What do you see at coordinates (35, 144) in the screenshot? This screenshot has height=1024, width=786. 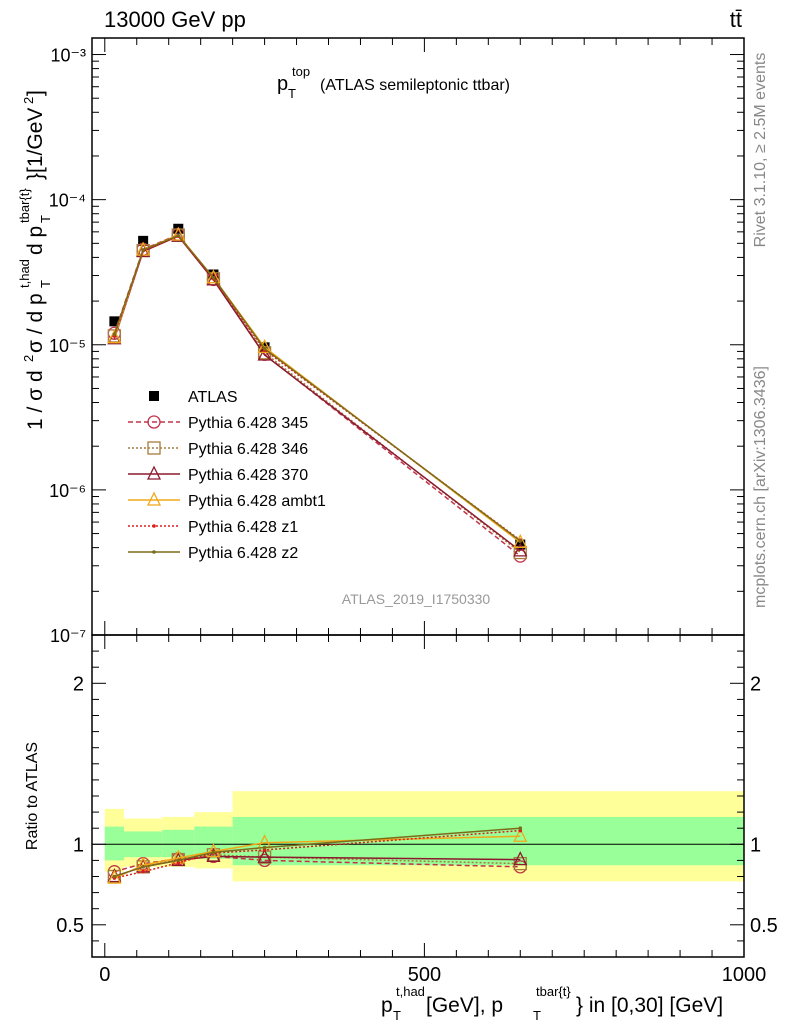 I see `svg-text: }[1/GeV` at bounding box center [35, 144].